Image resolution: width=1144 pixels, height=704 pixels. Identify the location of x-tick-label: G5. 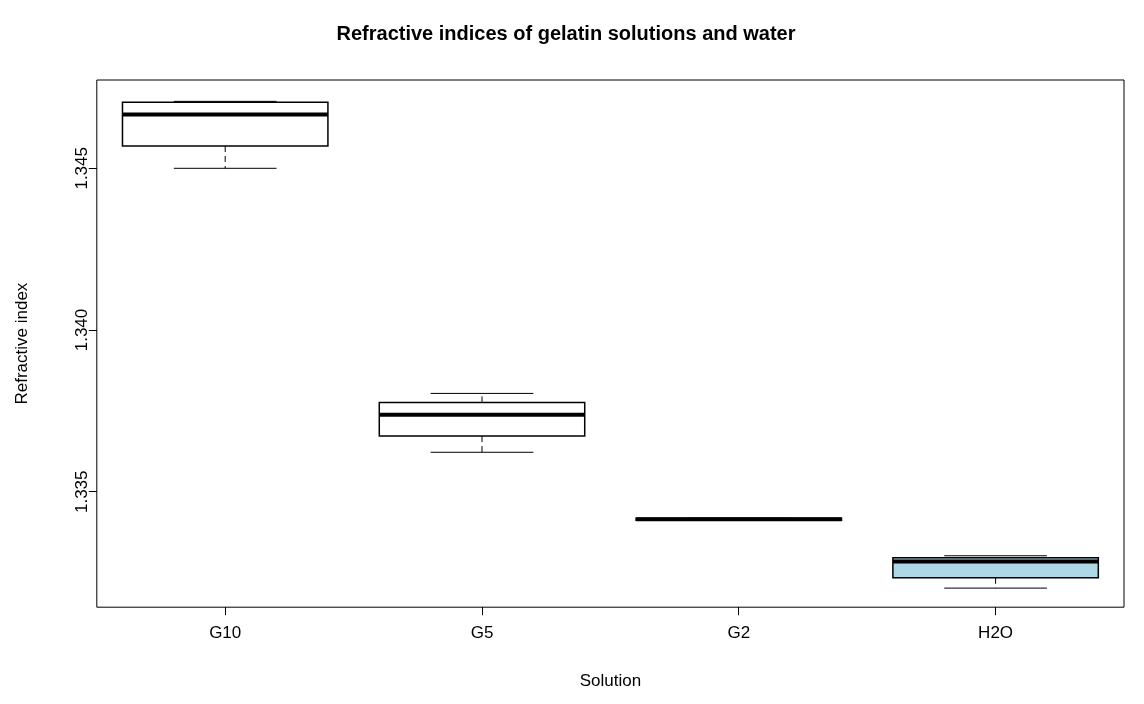
(482, 633).